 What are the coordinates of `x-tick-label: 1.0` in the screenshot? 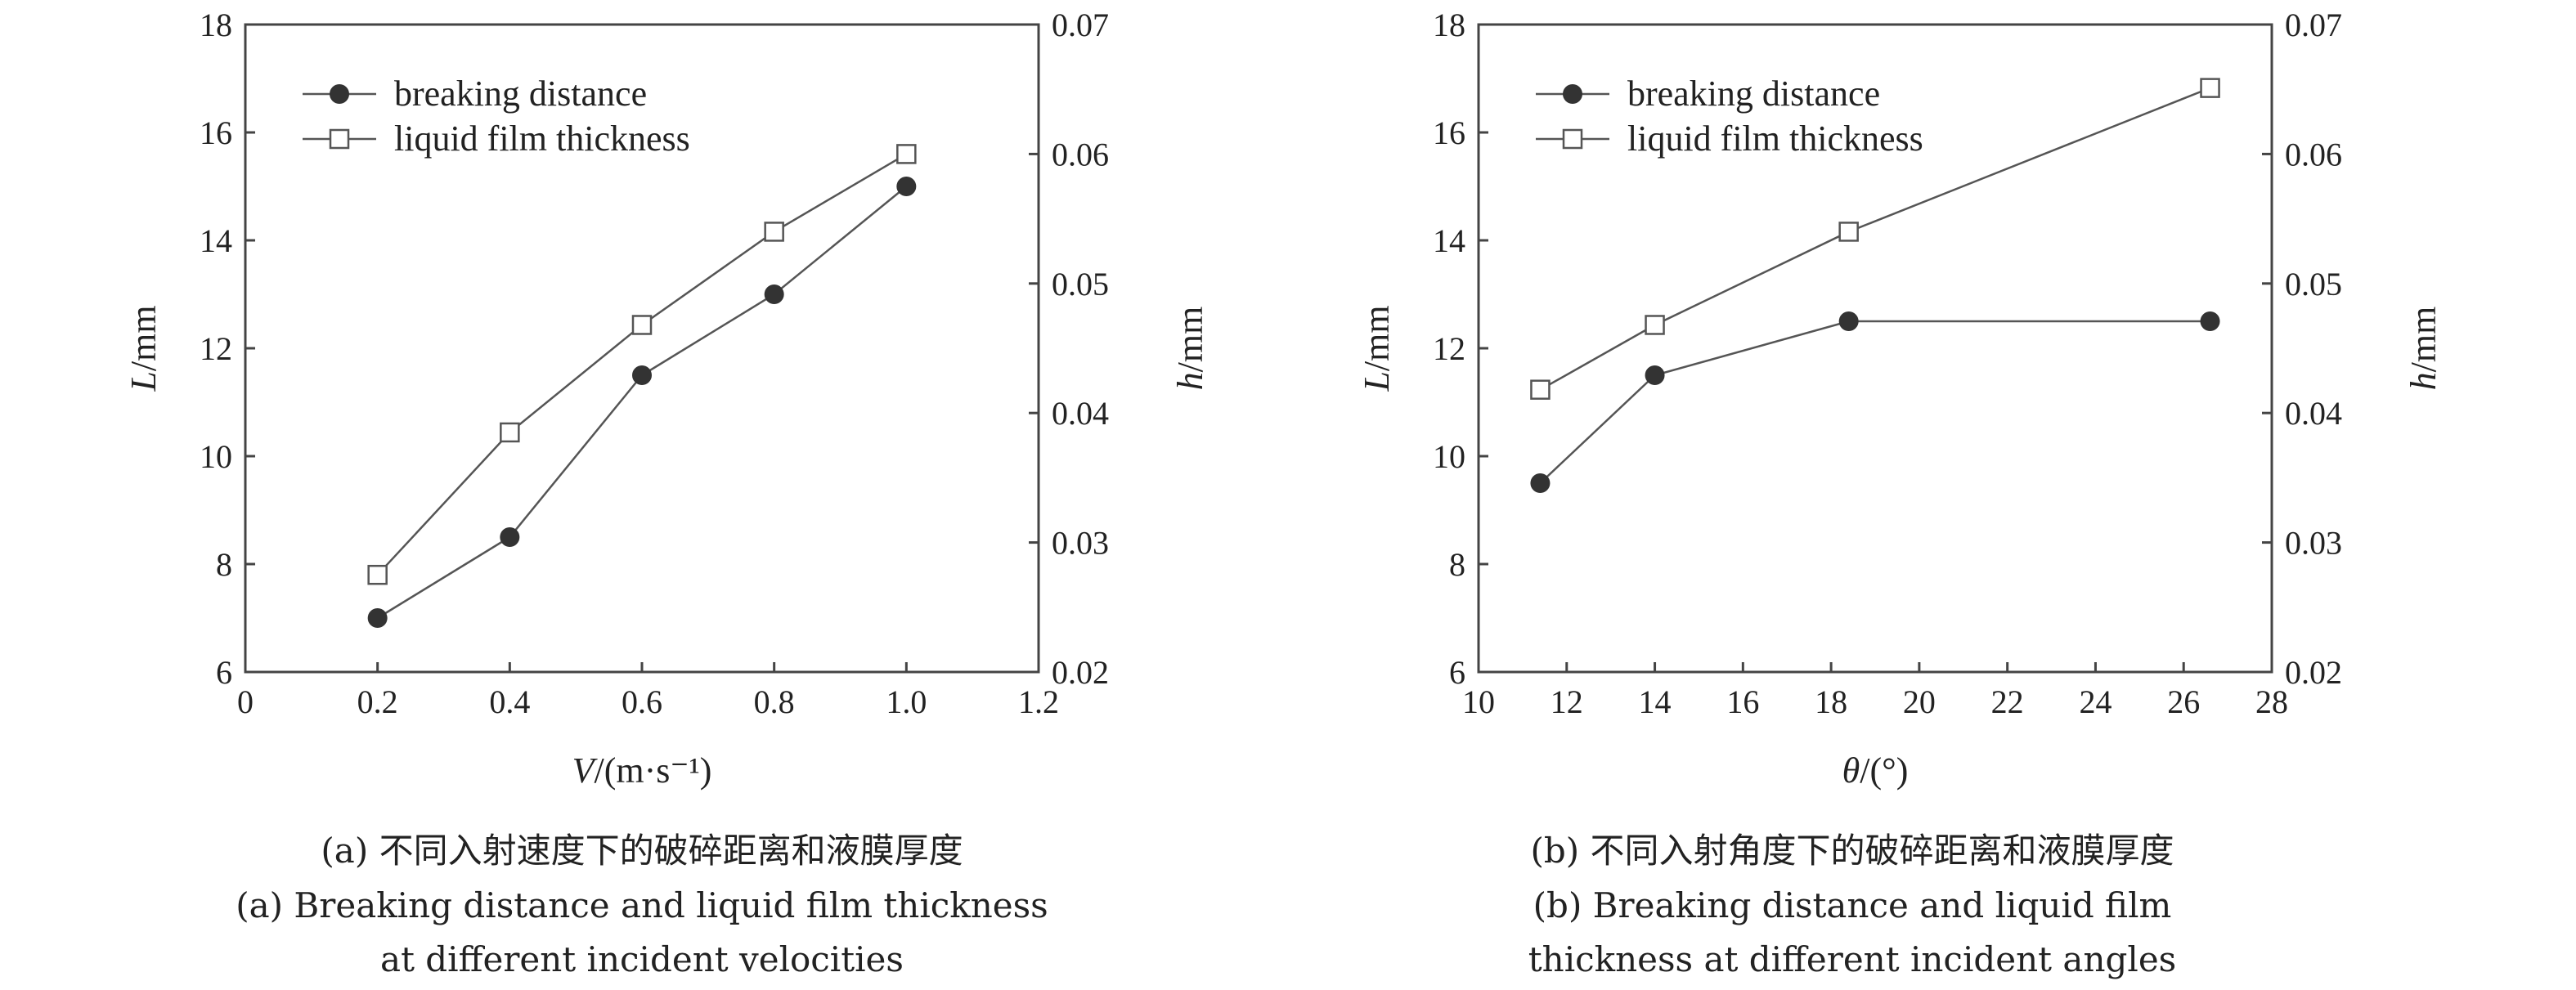 It's located at (907, 701).